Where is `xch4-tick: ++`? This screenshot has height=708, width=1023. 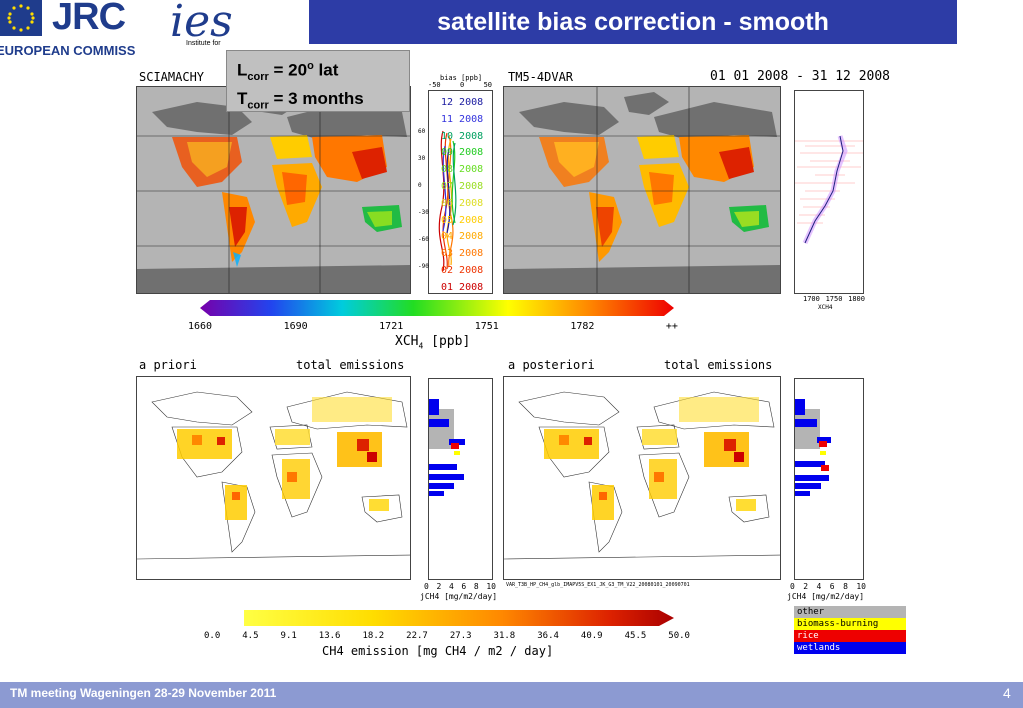 xch4-tick: ++ is located at coordinates (671, 326).